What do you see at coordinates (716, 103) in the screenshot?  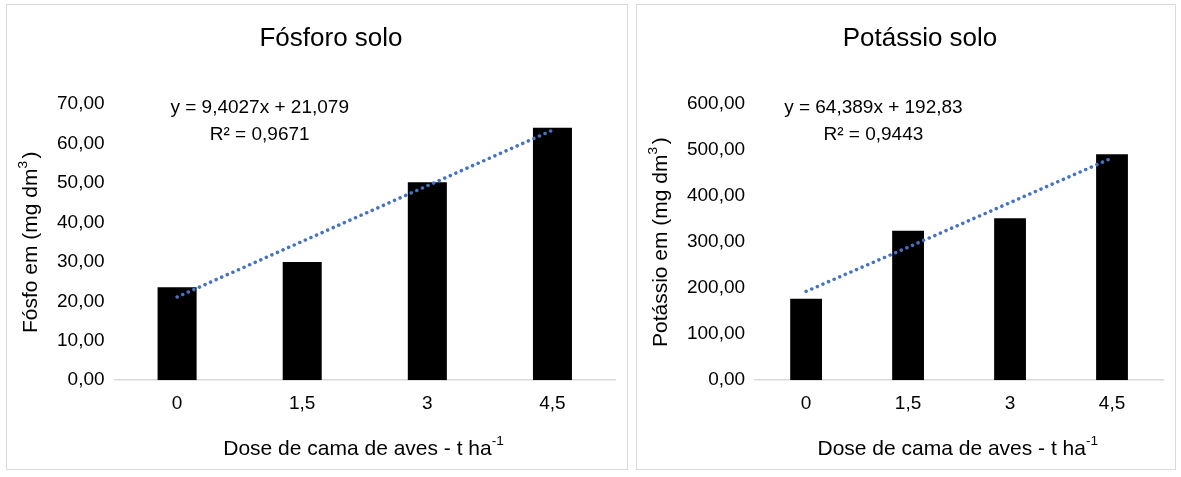 I see `y-tick-label: 600,00` at bounding box center [716, 103].